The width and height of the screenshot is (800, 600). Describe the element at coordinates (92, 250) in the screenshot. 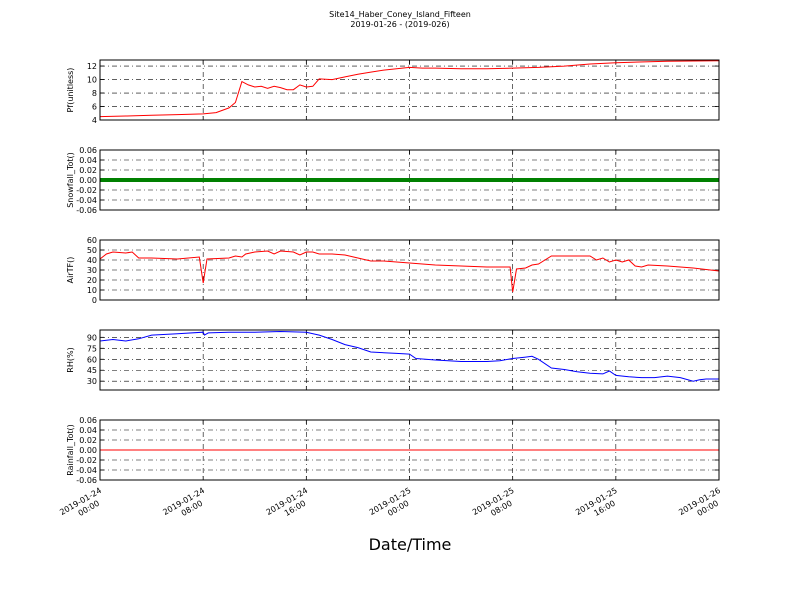

I see `y-tick-label: 50` at that location.